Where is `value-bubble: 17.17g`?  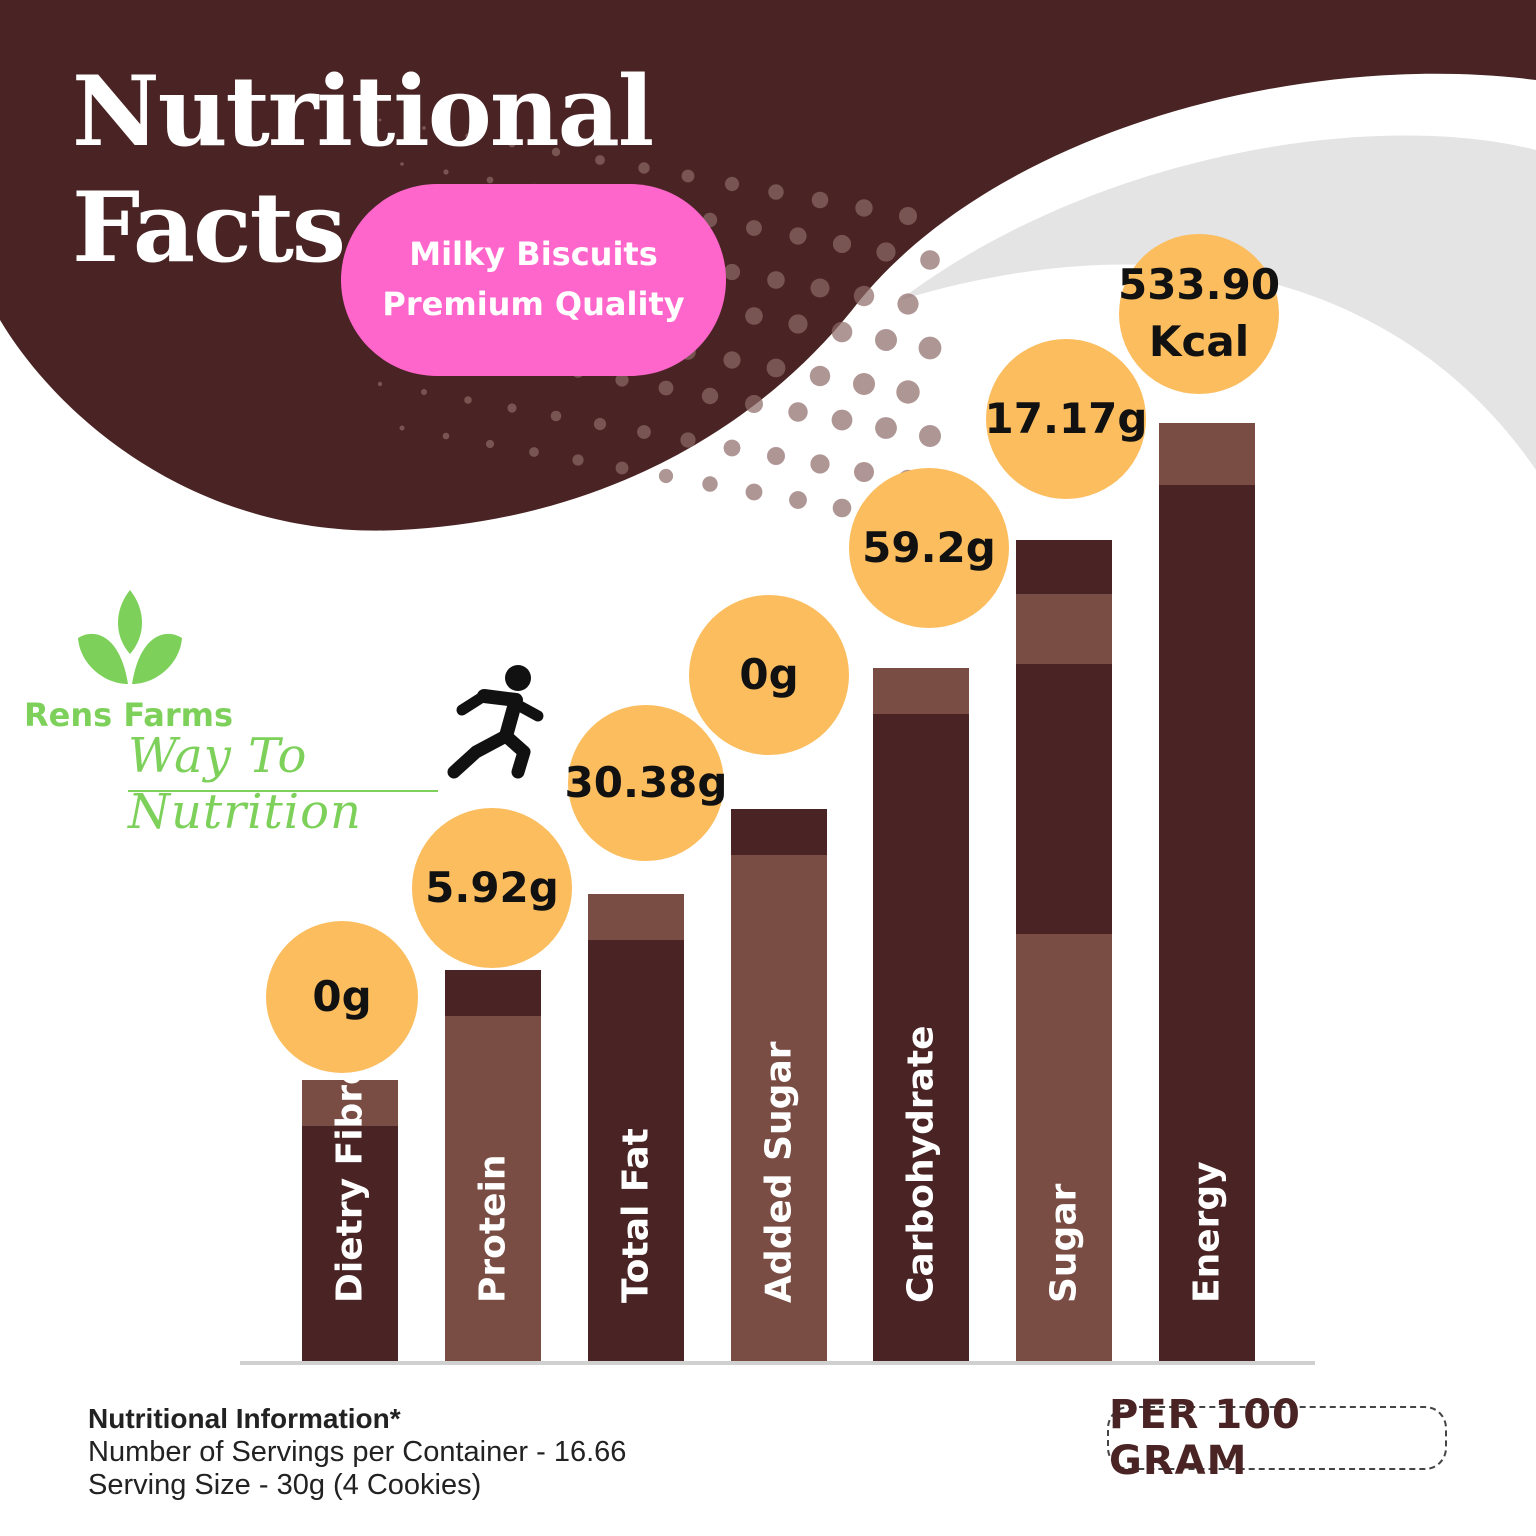
value-bubble: 17.17g is located at coordinates (1066, 419).